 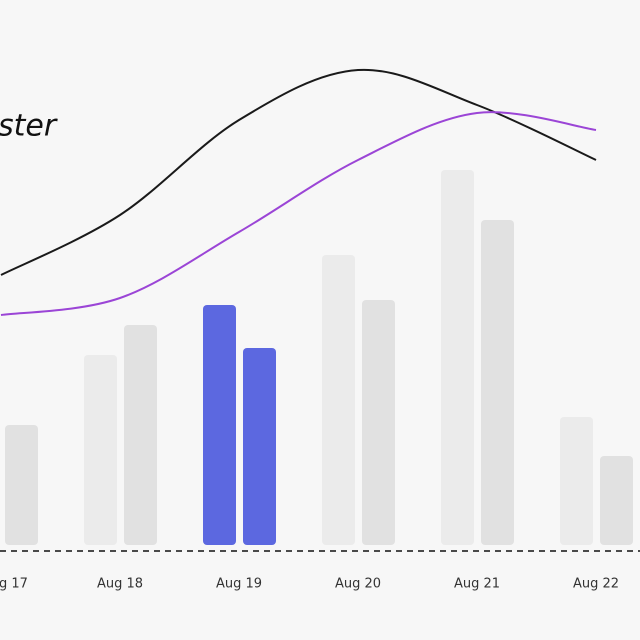 What do you see at coordinates (239, 584) in the screenshot?
I see `x-tick-label: Aug 19` at bounding box center [239, 584].